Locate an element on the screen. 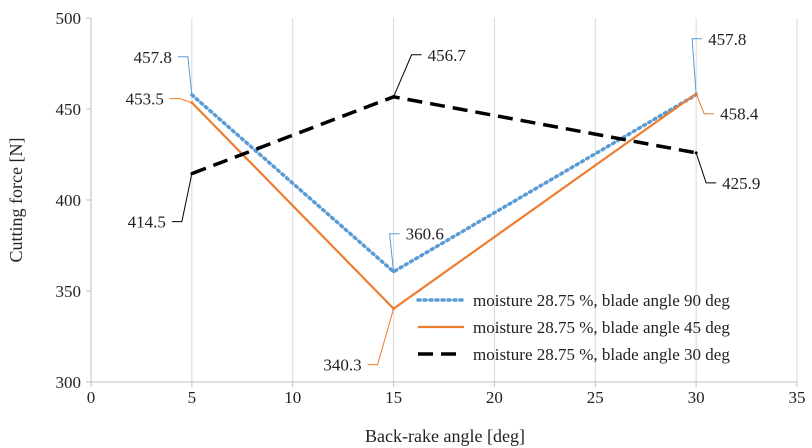 Image resolution: width=812 pixels, height=448 pixels. x-tick-label: 5 is located at coordinates (192, 397).